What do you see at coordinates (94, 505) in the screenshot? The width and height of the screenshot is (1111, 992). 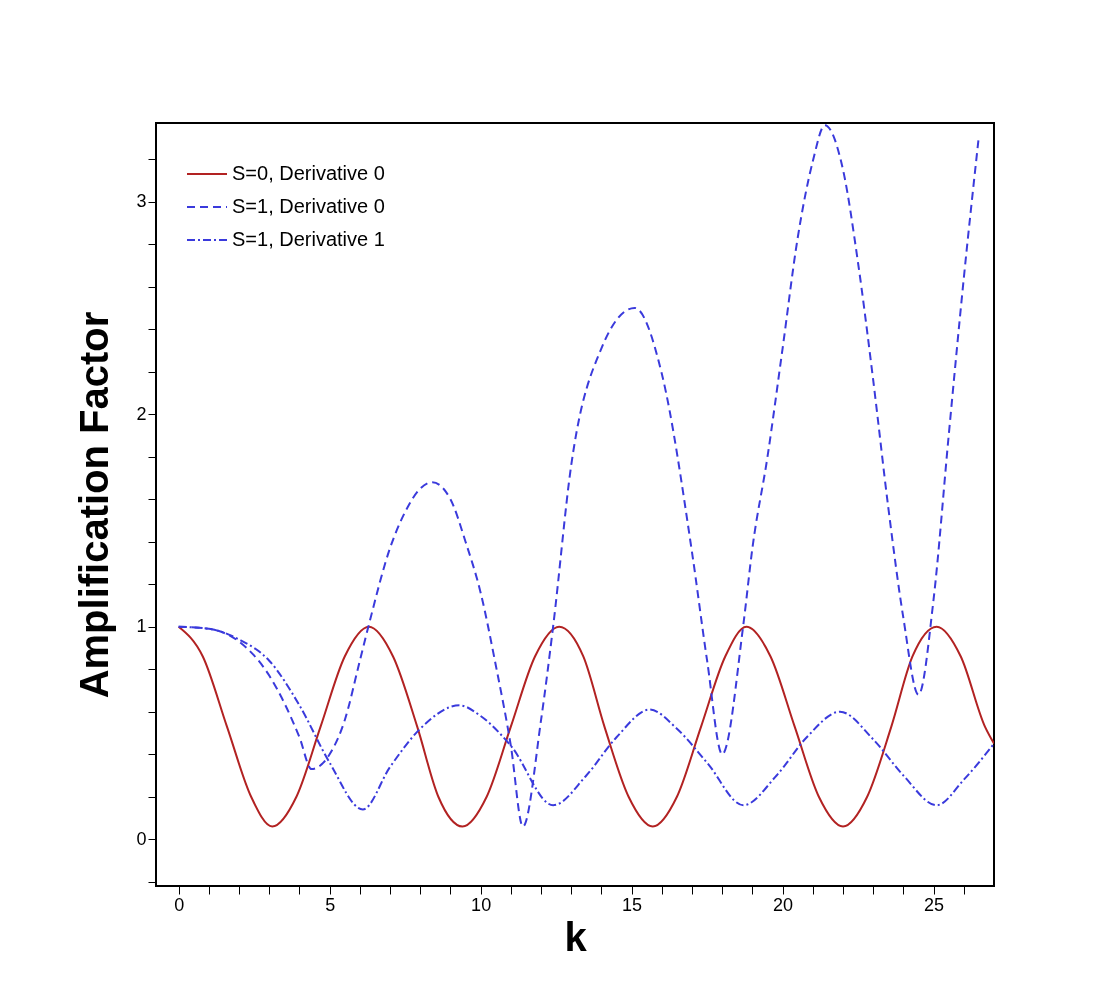 I see `y-axis-title: Amplification Factor` at bounding box center [94, 505].